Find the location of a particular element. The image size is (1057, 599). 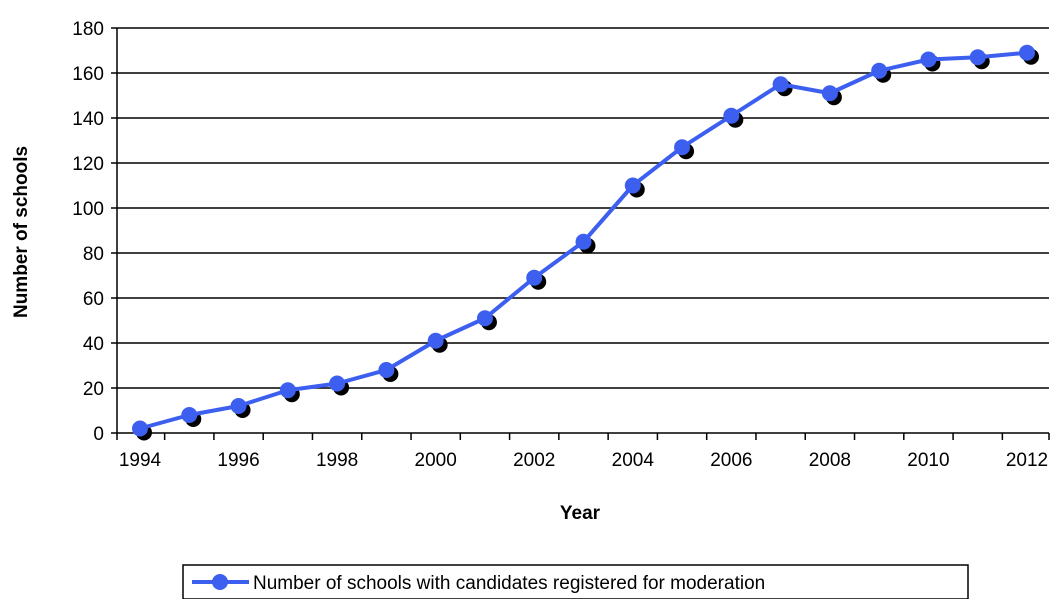

x-tick-label: 2004 is located at coordinates (633, 460).